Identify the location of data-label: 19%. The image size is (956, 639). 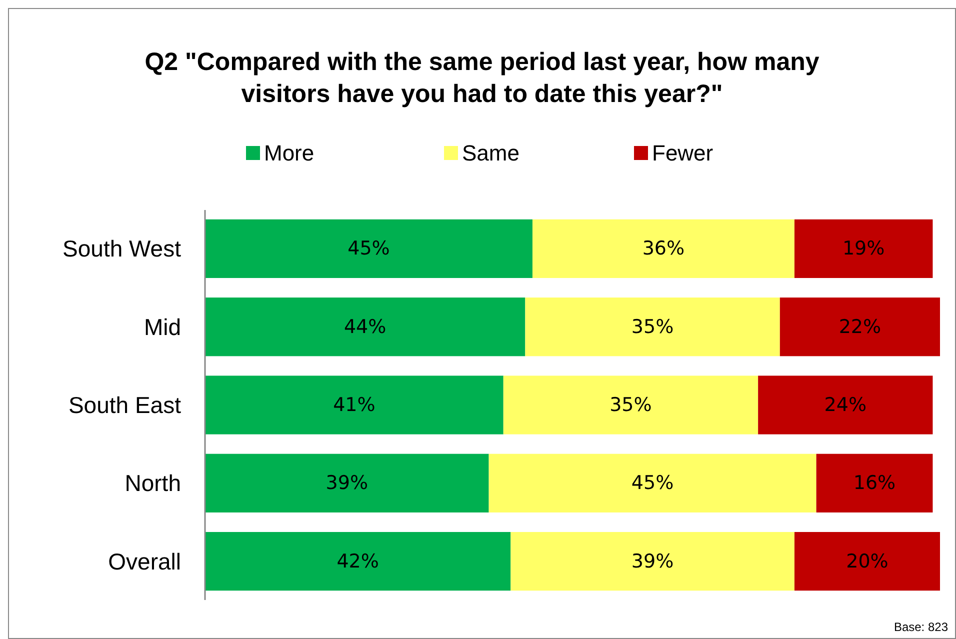
(863, 249).